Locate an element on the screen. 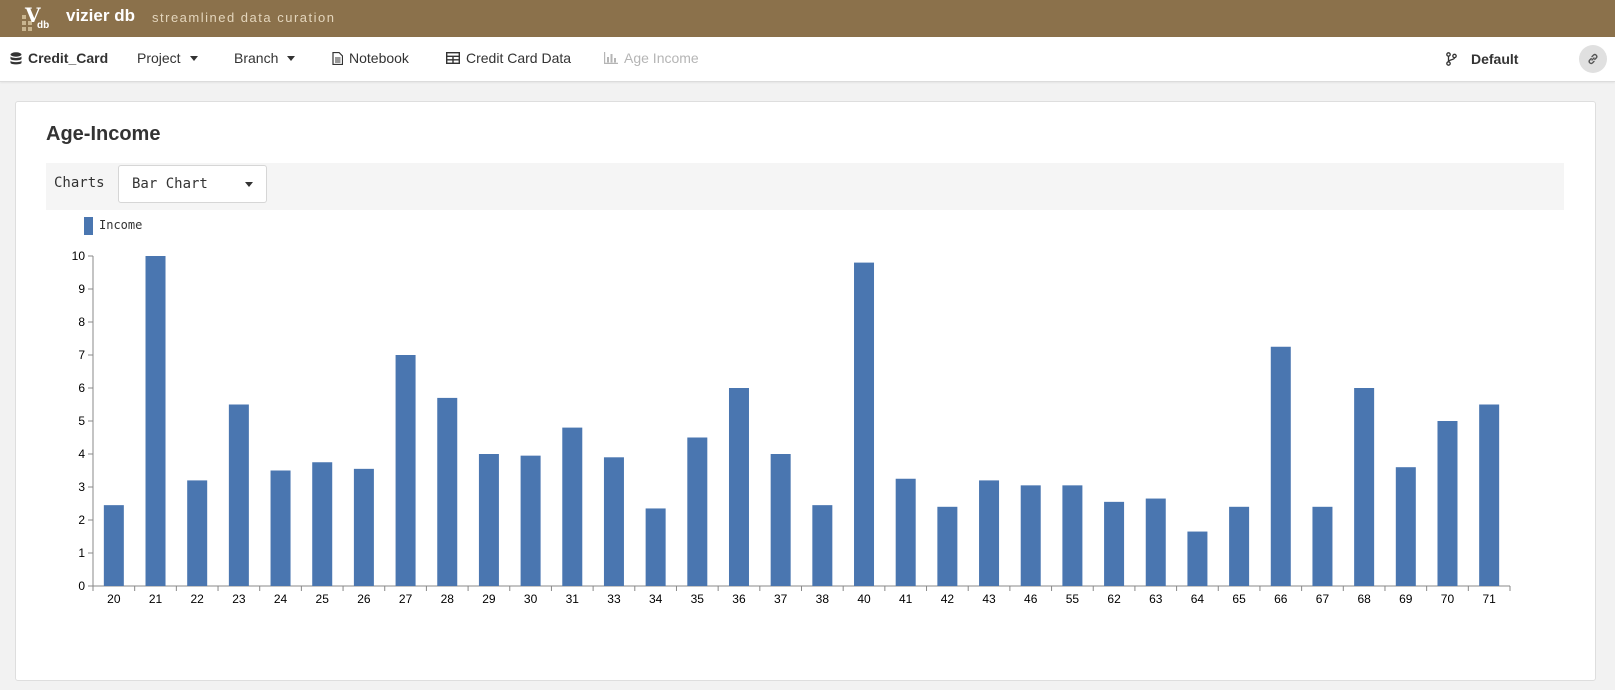  x-tick-label: 28 is located at coordinates (448, 599).